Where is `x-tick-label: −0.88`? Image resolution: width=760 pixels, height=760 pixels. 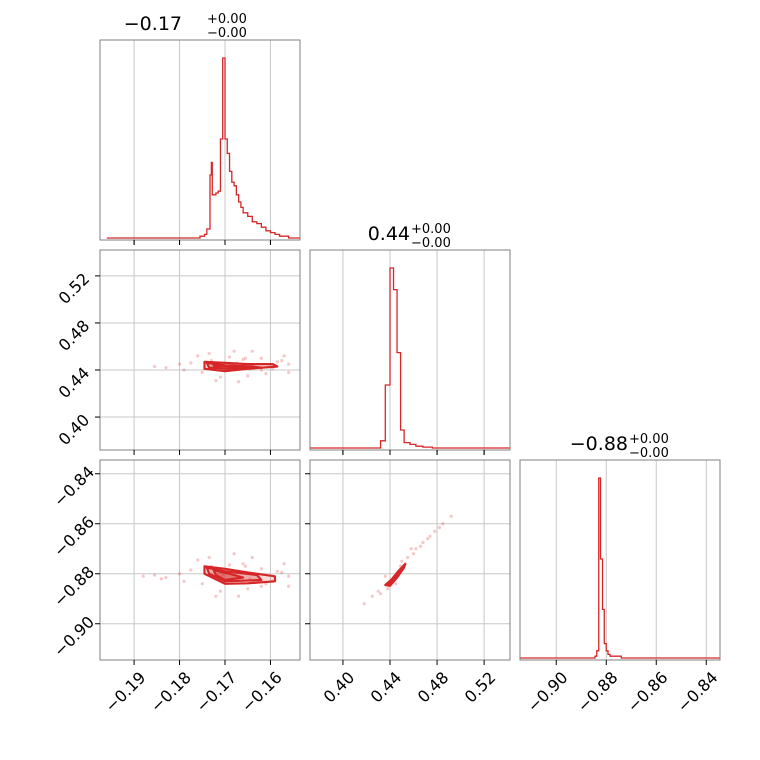 x-tick-label: −0.88 is located at coordinates (597, 692).